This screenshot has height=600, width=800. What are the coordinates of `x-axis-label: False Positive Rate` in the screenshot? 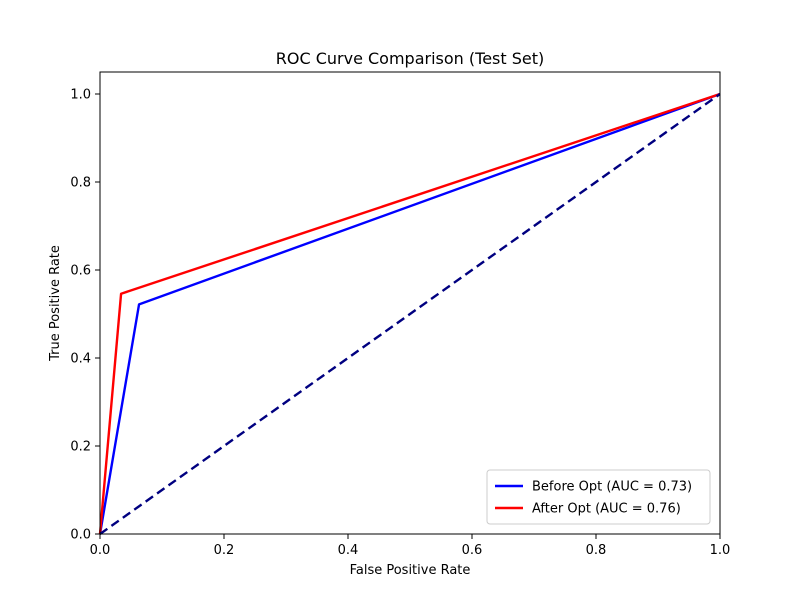 It's located at (410, 570).